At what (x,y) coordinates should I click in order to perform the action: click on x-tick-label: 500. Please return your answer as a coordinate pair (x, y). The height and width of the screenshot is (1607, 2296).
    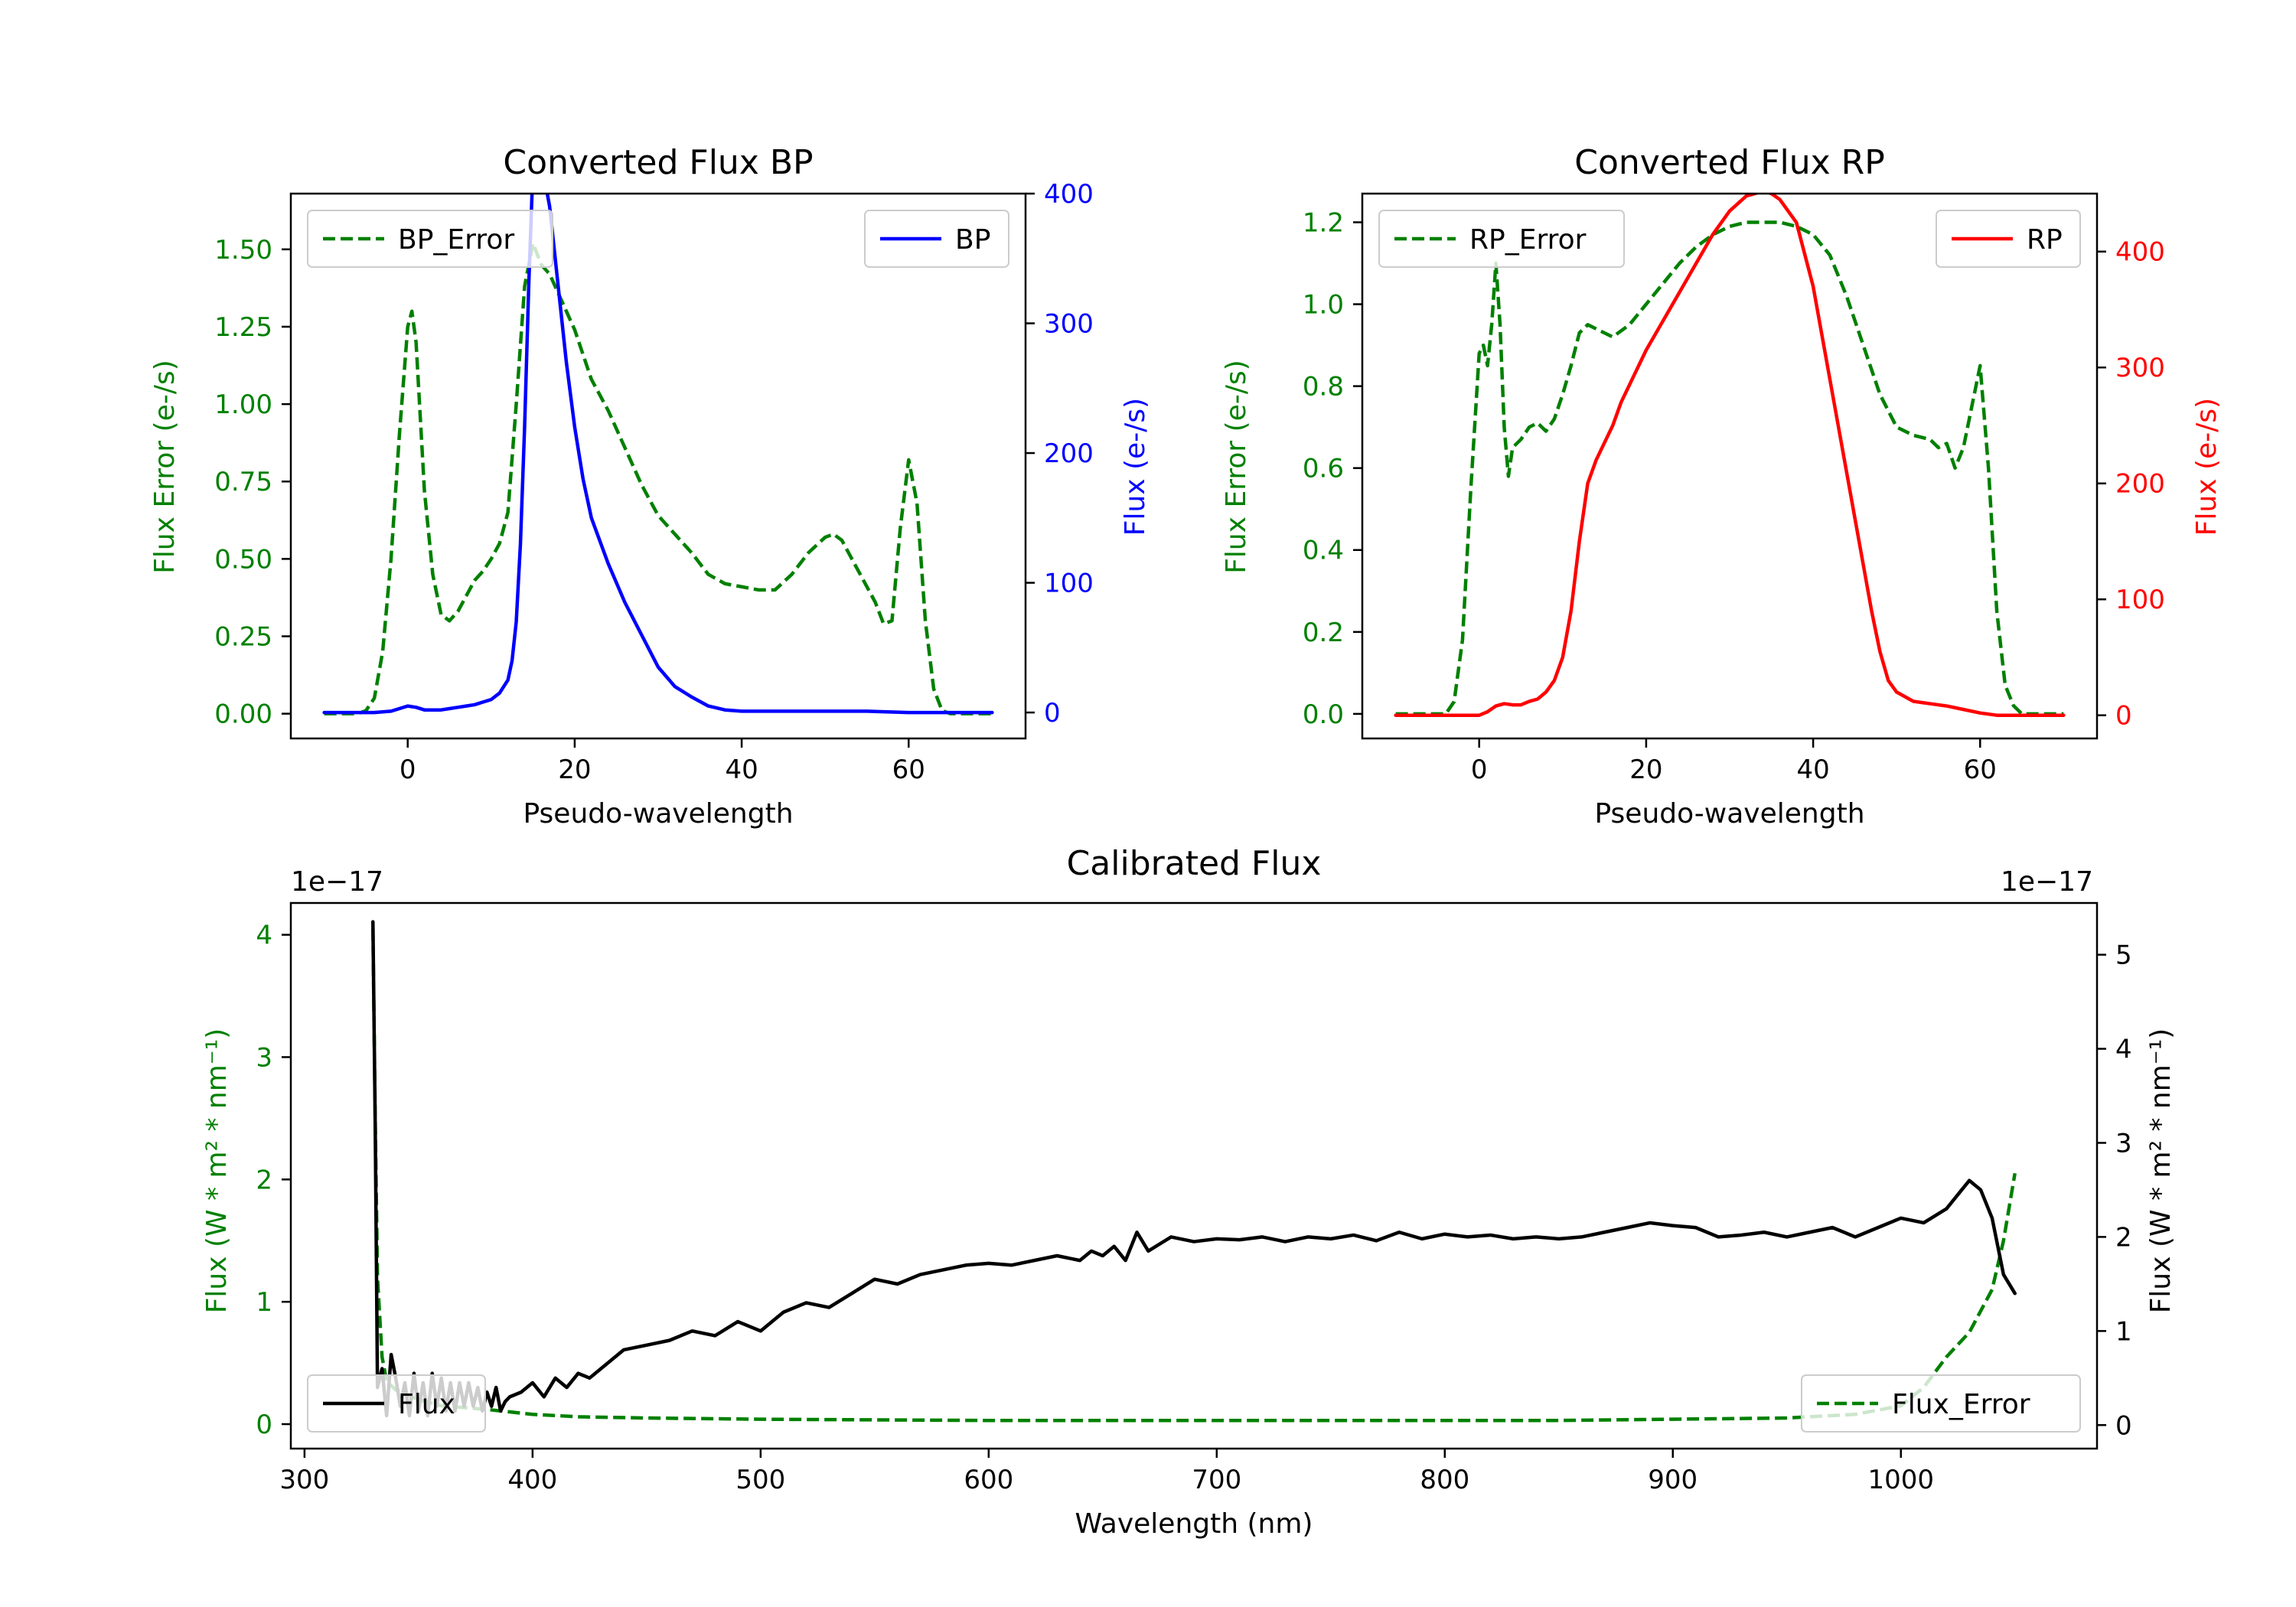
    Looking at the image, I should click on (760, 1480).